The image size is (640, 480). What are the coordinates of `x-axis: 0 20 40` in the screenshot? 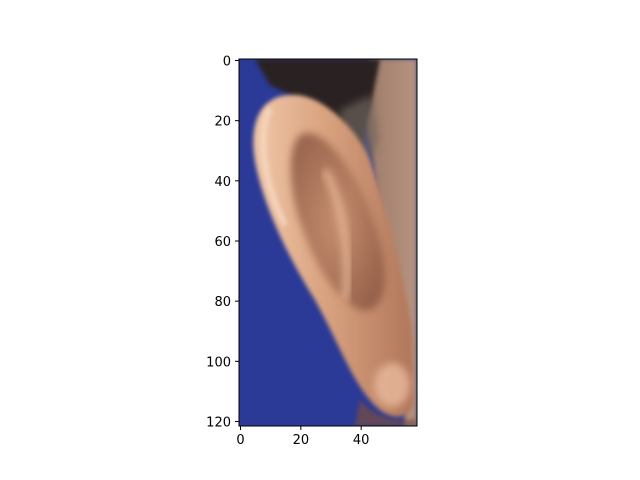 It's located at (302, 437).